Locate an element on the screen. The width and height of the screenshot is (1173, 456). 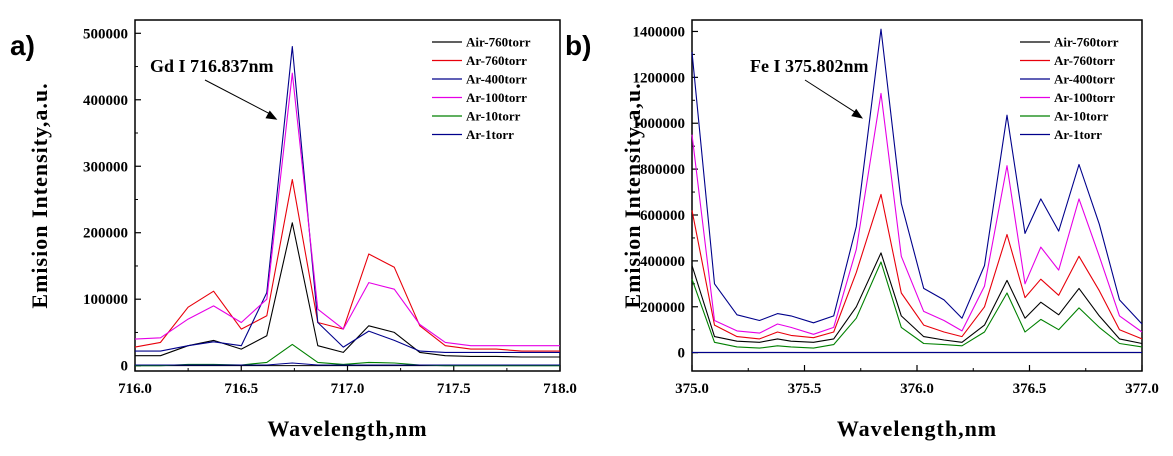
x-tick-label: 376.0 is located at coordinates (917, 389).